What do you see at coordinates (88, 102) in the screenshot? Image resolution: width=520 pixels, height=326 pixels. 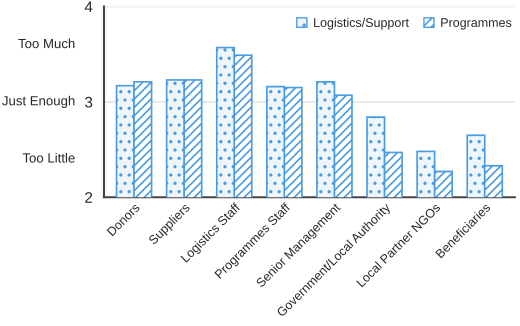 I see `y-tick-label: 3` at bounding box center [88, 102].